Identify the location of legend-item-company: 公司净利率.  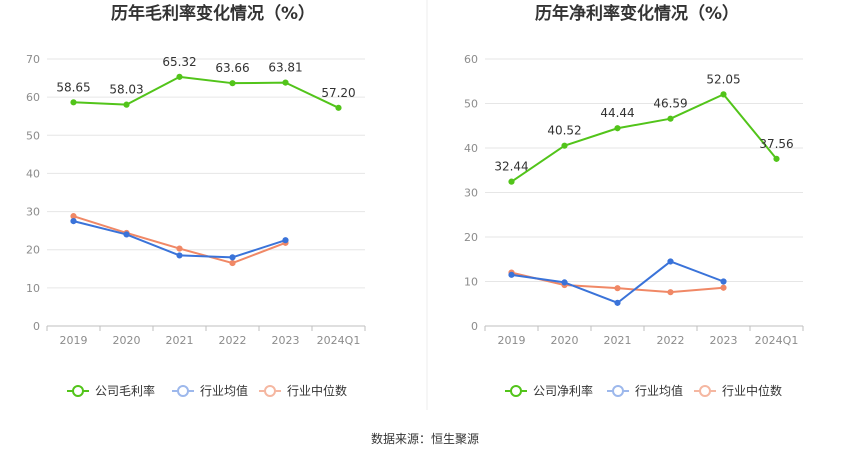
(549, 390).